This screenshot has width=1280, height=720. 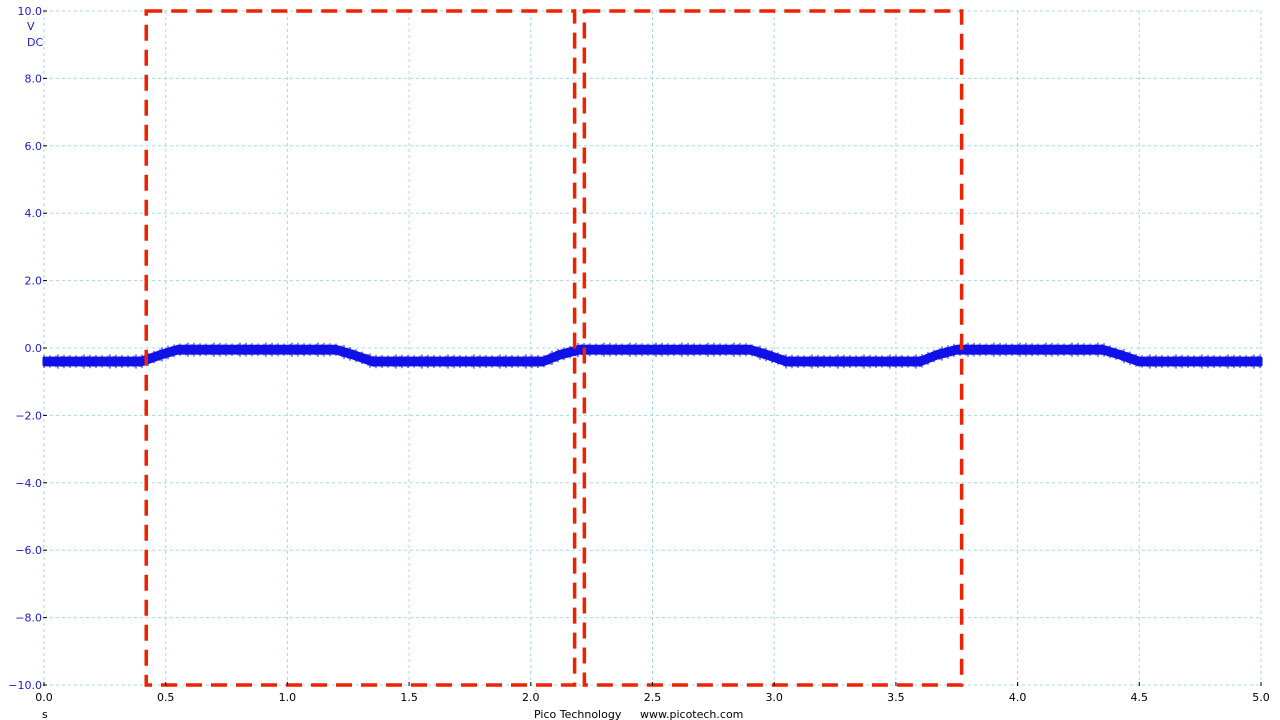 What do you see at coordinates (578, 714) in the screenshot?
I see `footer-company: Pico Technology` at bounding box center [578, 714].